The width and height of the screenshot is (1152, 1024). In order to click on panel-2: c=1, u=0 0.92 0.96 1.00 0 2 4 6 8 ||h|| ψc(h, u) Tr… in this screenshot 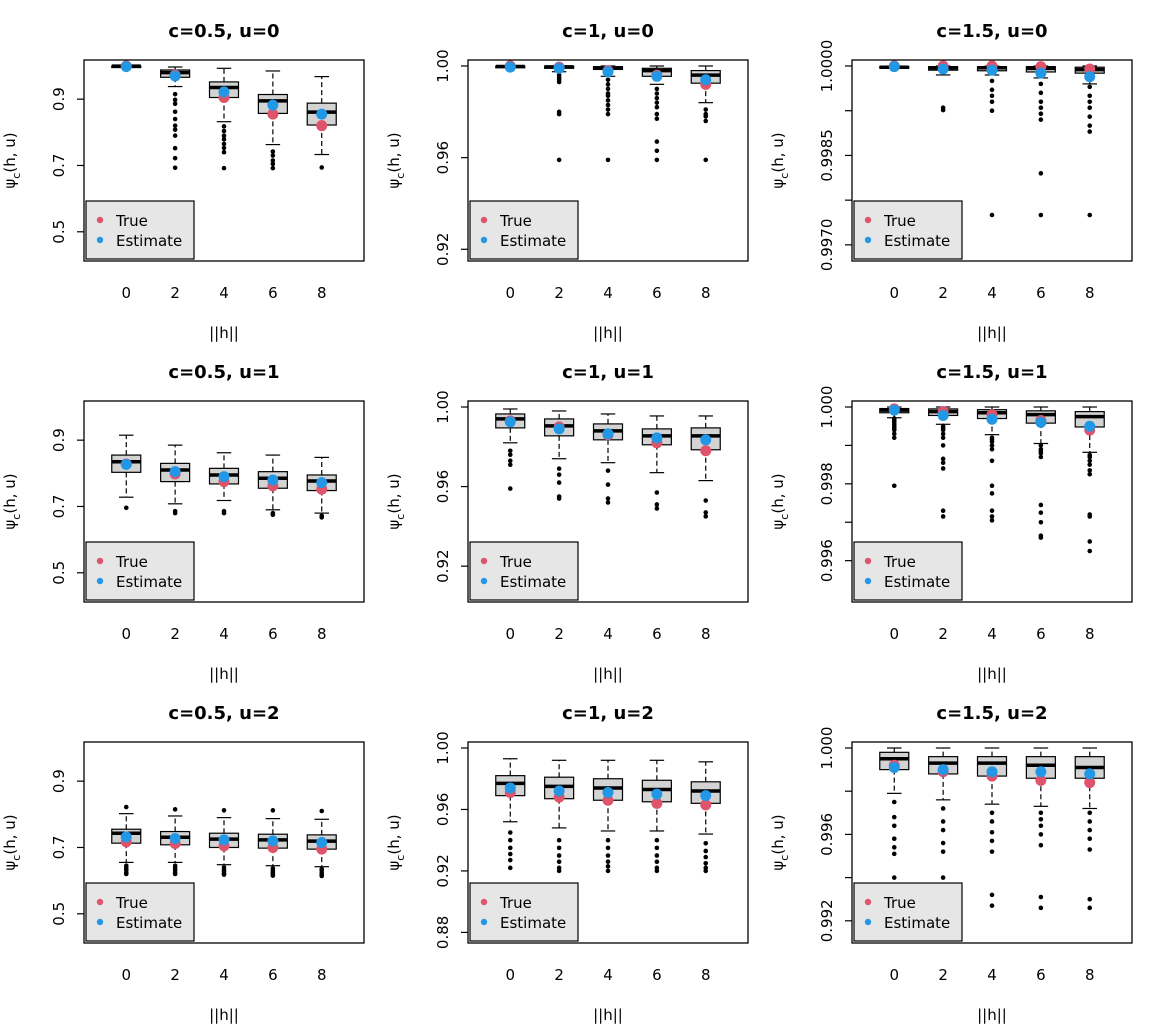, I will do `click(567, 181)`.